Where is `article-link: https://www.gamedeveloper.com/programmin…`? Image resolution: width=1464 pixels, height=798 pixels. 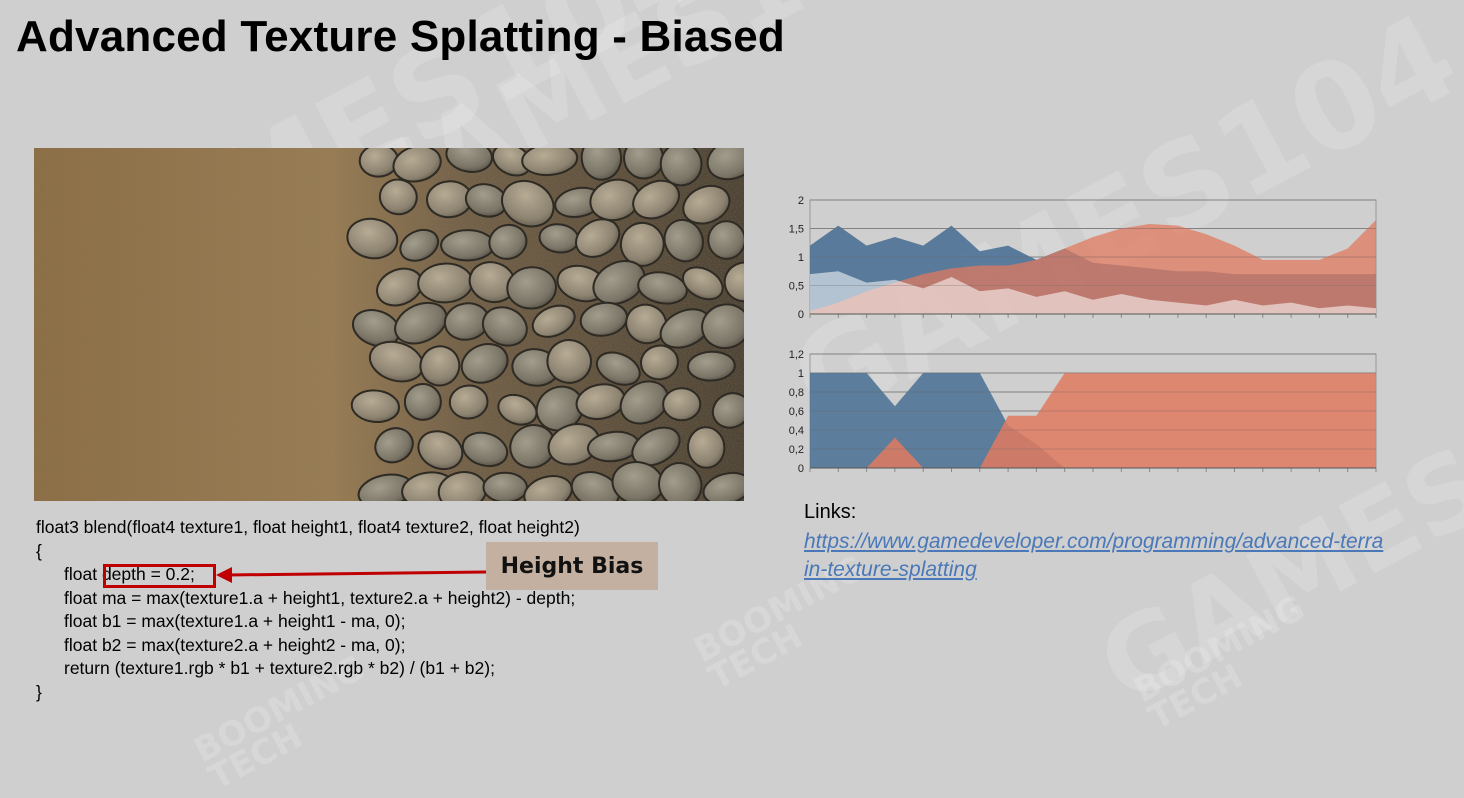 article-link: https://www.gamedeveloper.com/programmin… is located at coordinates (1094, 555).